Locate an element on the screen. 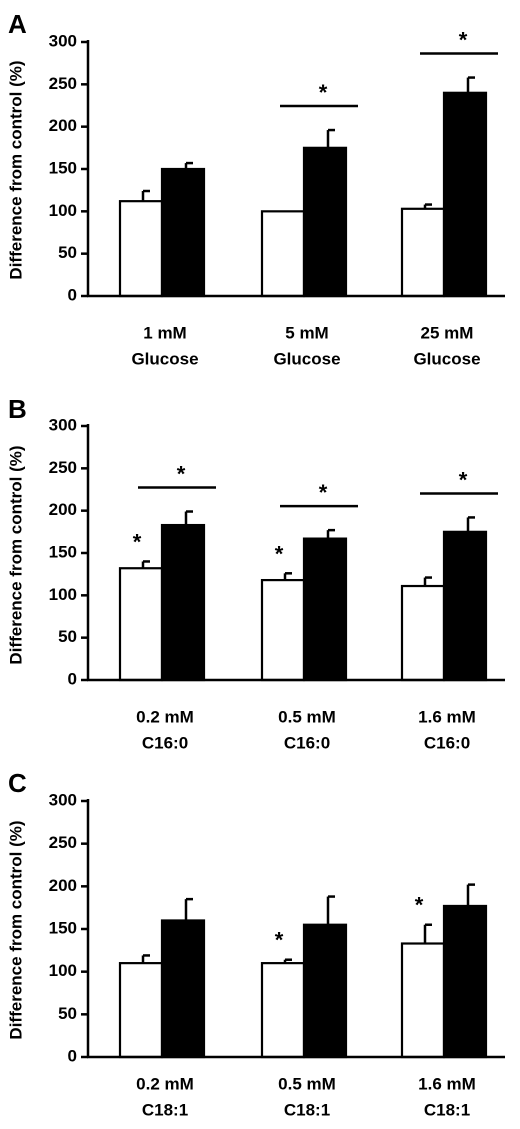  category-label-line1: 1 mM is located at coordinates (164, 332).